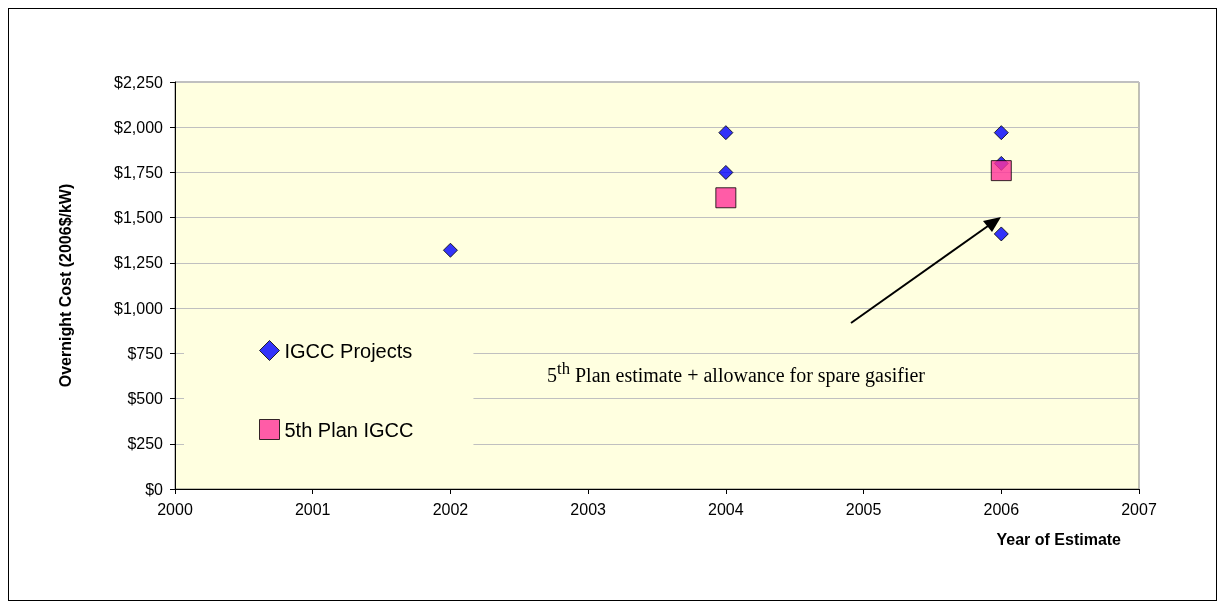  I want to click on y-axis-title: Overnight Cost (2006$/kW), so click(65, 285).